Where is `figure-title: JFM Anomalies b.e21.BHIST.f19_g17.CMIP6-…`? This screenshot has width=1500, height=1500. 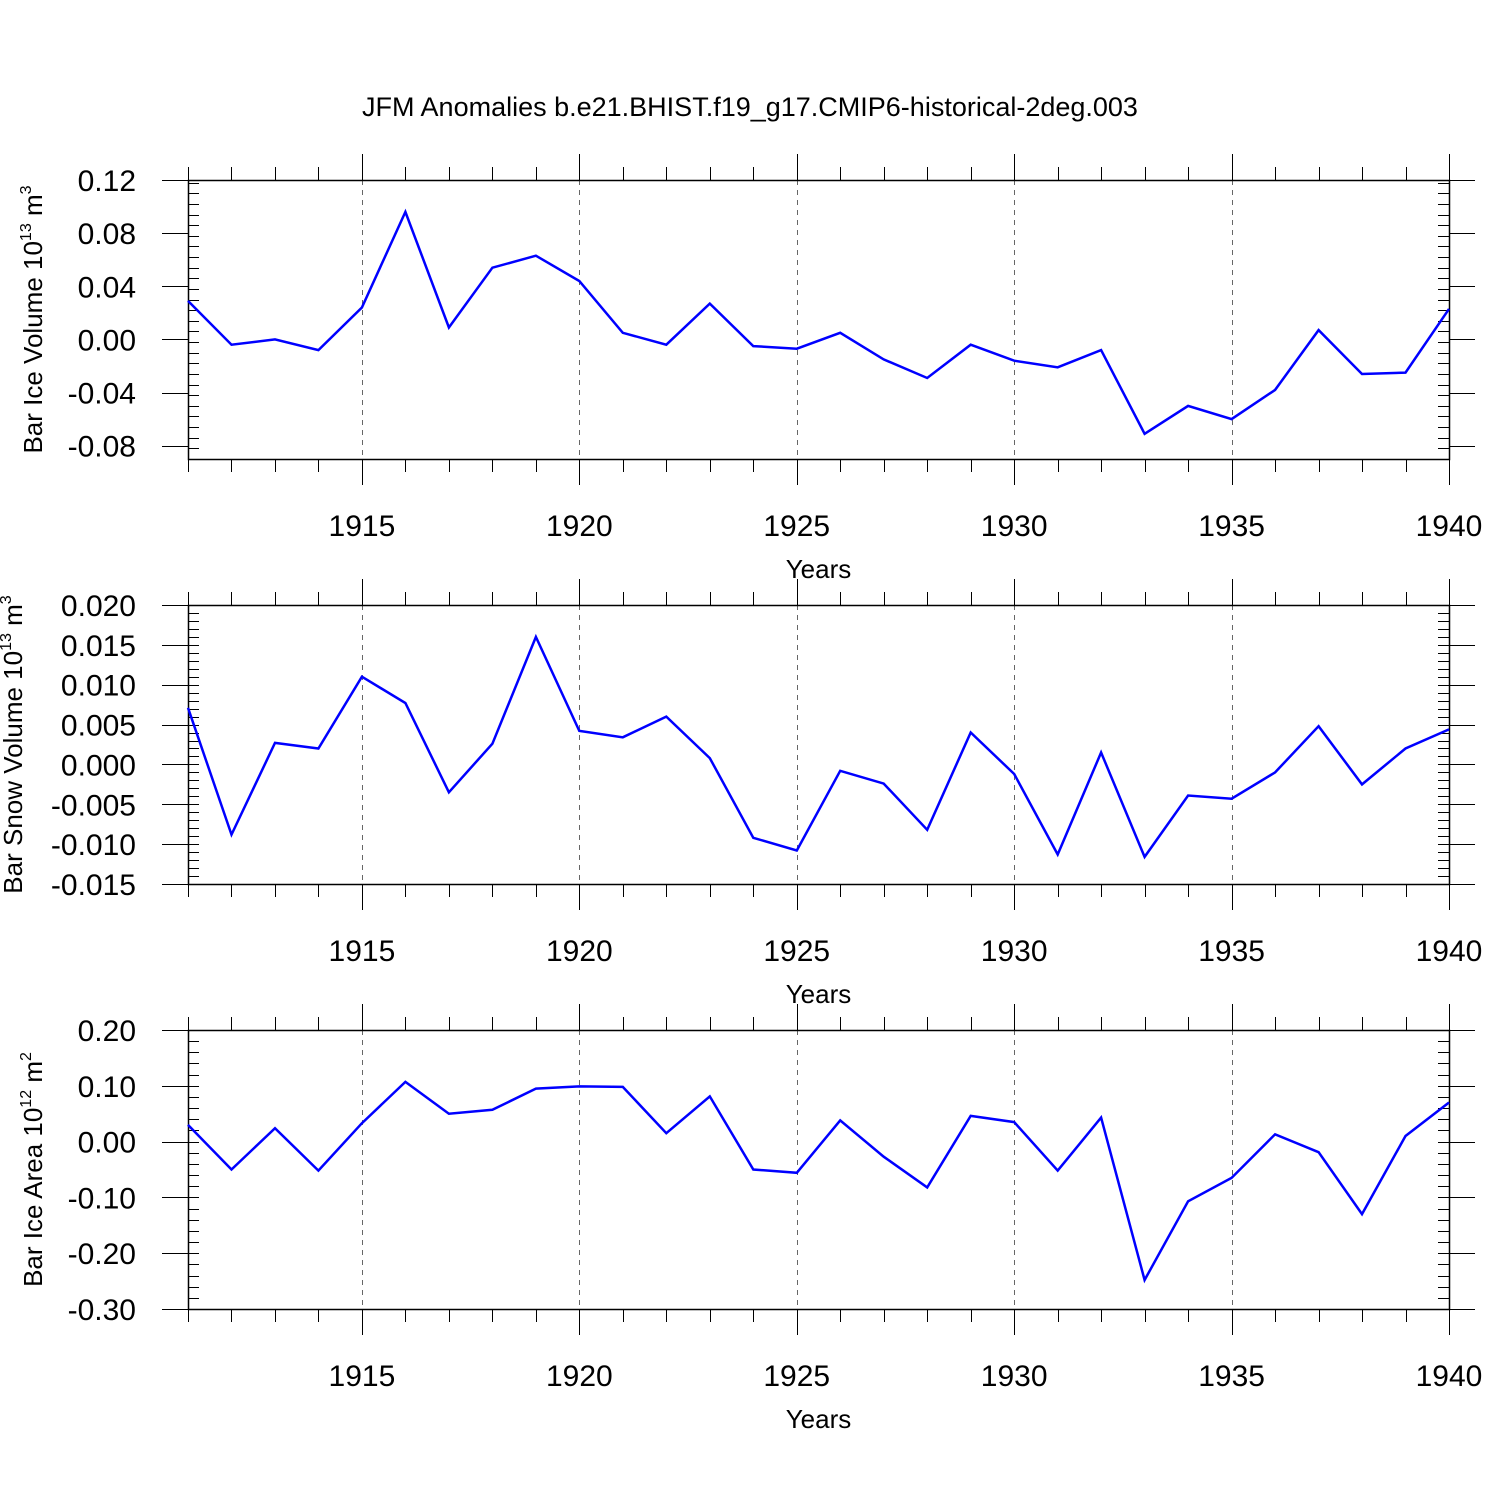 figure-title: JFM Anomalies b.e21.BHIST.f19_g17.CMIP6-… is located at coordinates (750, 107).